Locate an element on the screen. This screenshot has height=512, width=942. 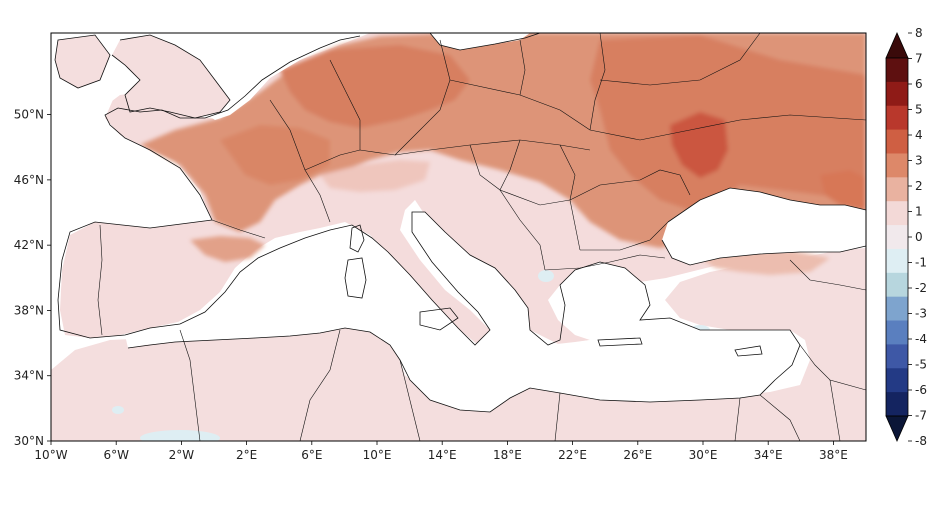
x-tick-label: 30°E is located at coordinates (703, 455).